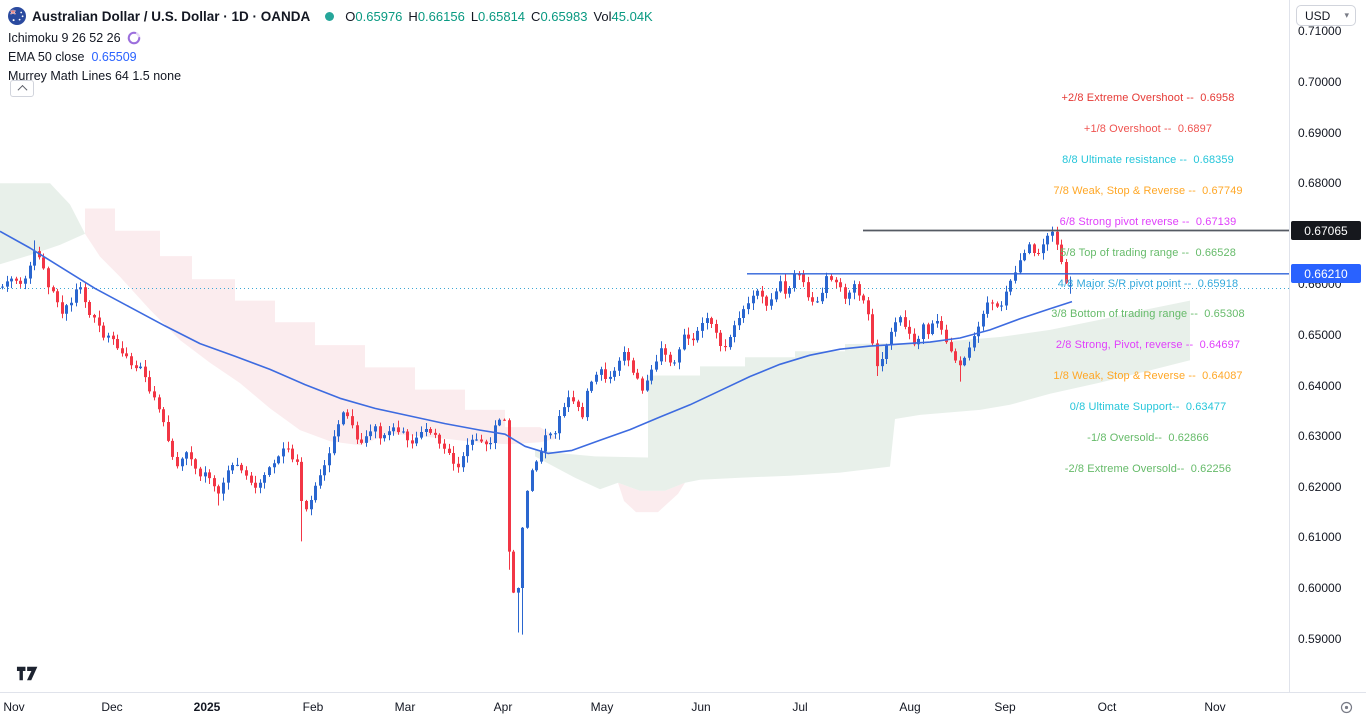 The image size is (1366, 721). What do you see at coordinates (1320, 183) in the screenshot?
I see `price-tick-label: 0.68000` at bounding box center [1320, 183].